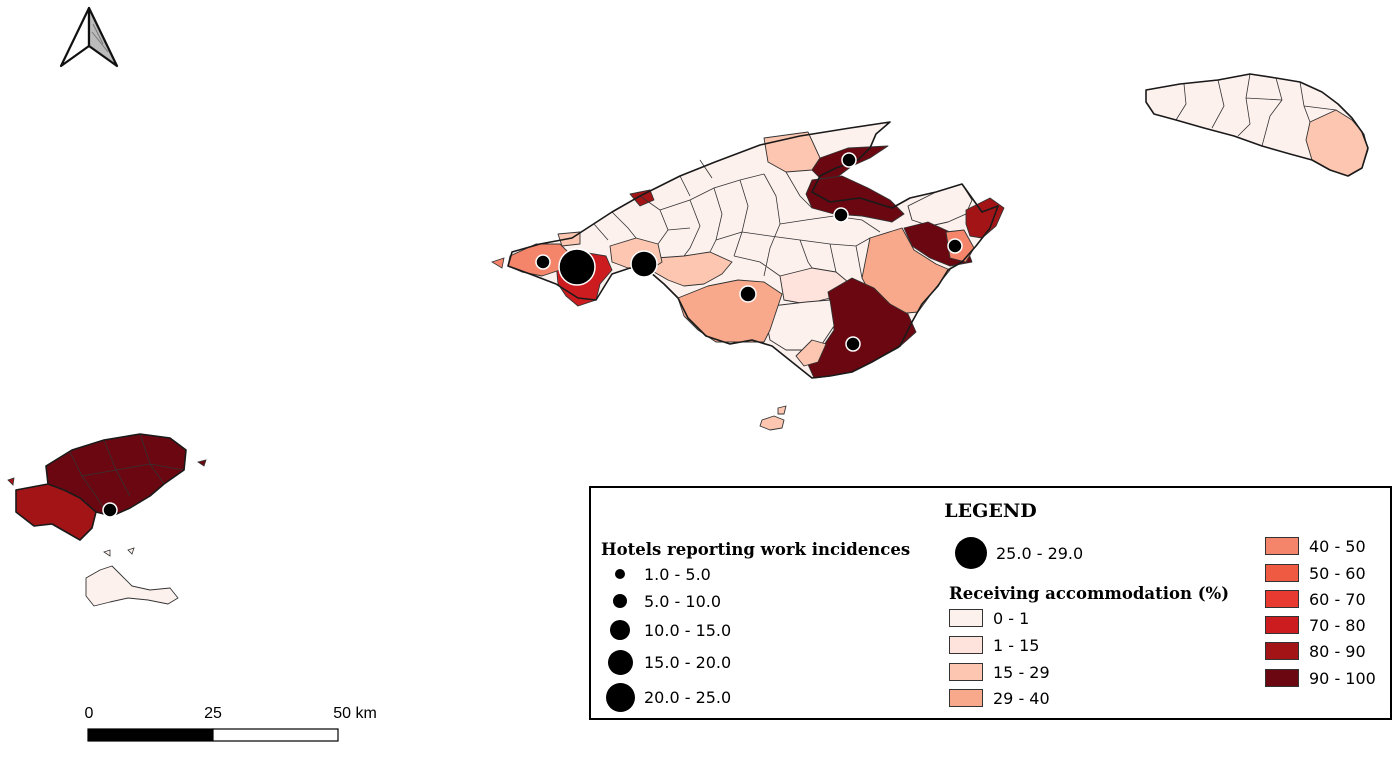 The width and height of the screenshot is (1400, 773). I want to click on legend-hotel-item: 1.0 - 5.0, so click(658, 574).